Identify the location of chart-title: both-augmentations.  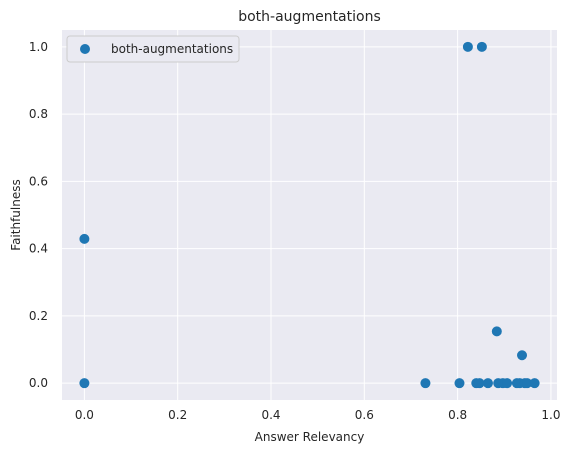
(309, 17).